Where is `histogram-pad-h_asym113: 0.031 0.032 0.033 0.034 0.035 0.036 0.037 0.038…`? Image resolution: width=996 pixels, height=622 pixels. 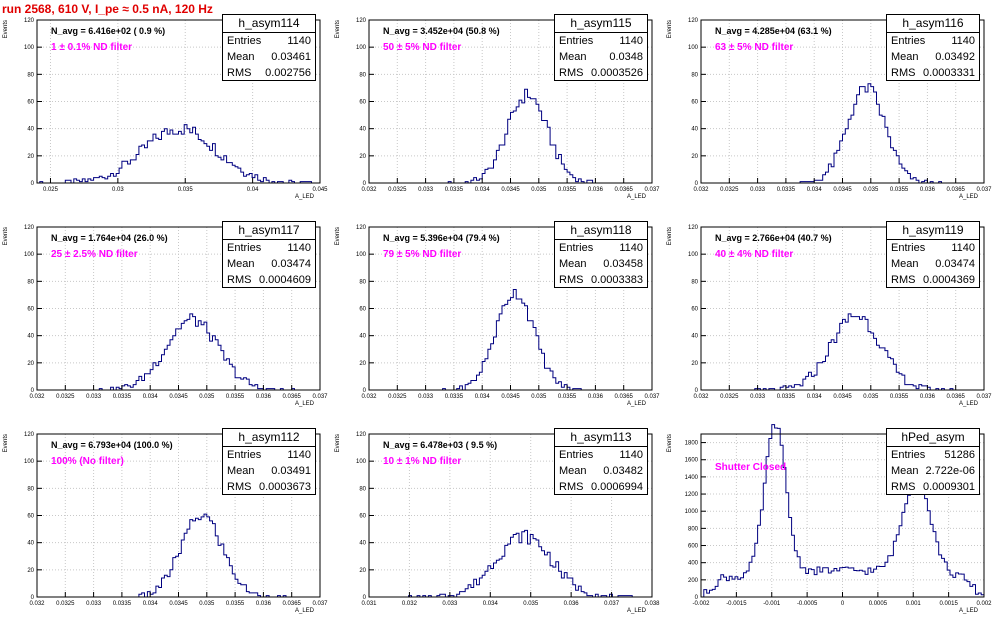
histogram-pad-h_asym113: 0.031 0.032 0.033 0.034 0.035 0.036 0.037 0.038… is located at coordinates (498, 517).